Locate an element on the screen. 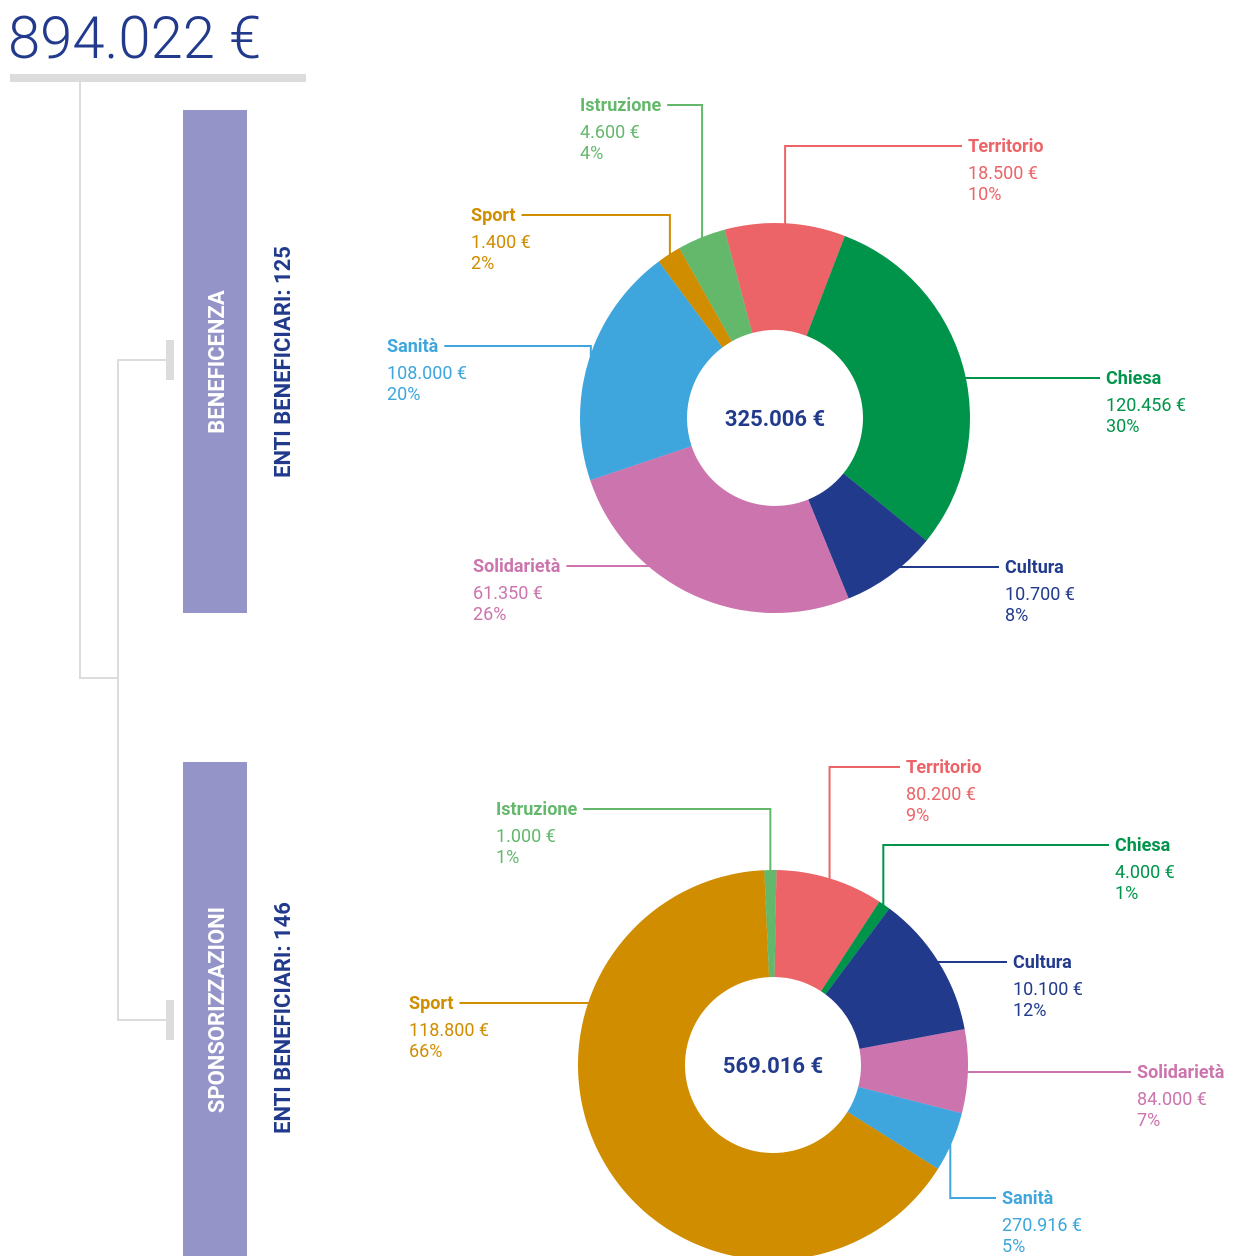 The width and height of the screenshot is (1242, 1256). slice-amount: 118.800 € is located at coordinates (449, 1030).